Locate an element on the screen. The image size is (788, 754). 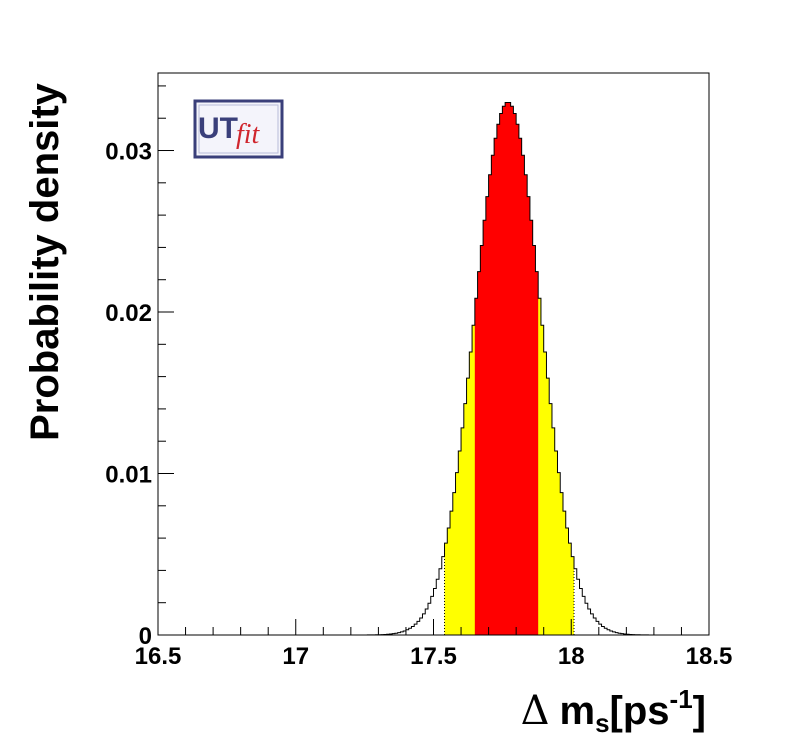
x-tick-label: 16.5 is located at coordinates (158, 656).